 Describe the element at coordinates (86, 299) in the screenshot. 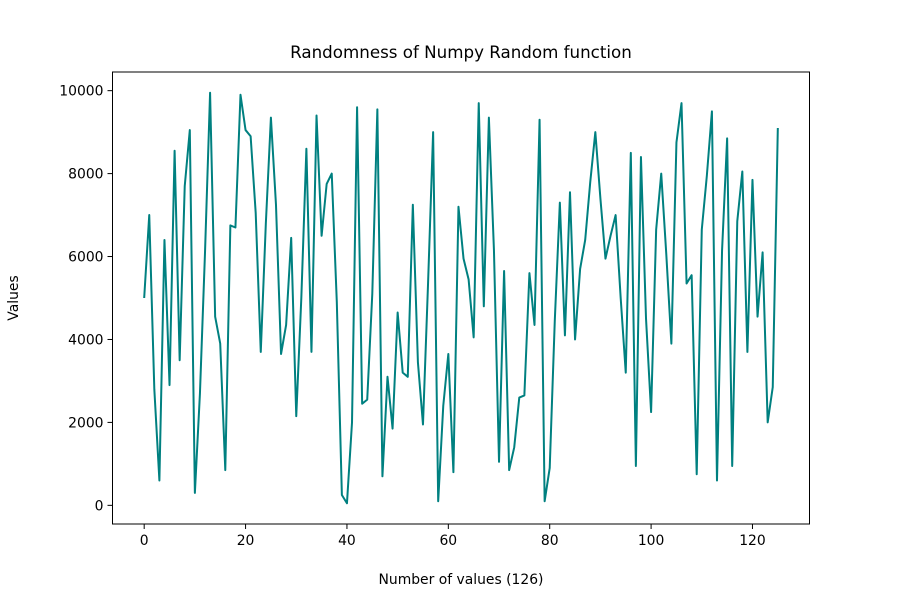

I see `y-axis: 0 2000 4000 6000 8000 10000` at that location.